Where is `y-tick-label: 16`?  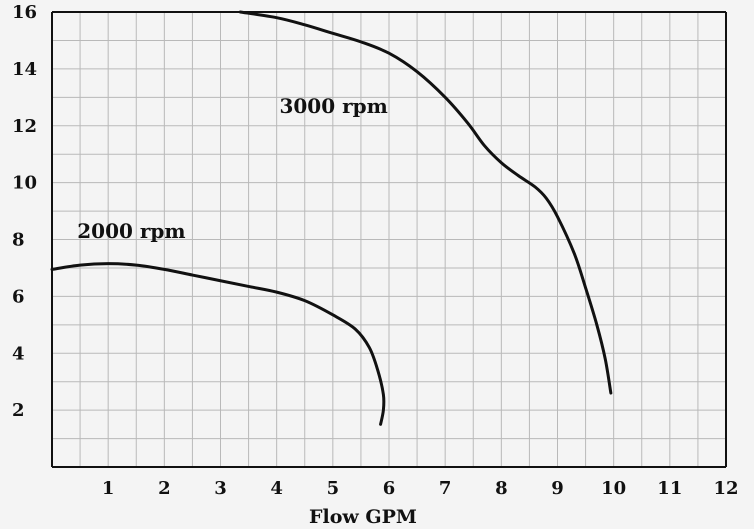 y-tick-label: 16 is located at coordinates (24, 12).